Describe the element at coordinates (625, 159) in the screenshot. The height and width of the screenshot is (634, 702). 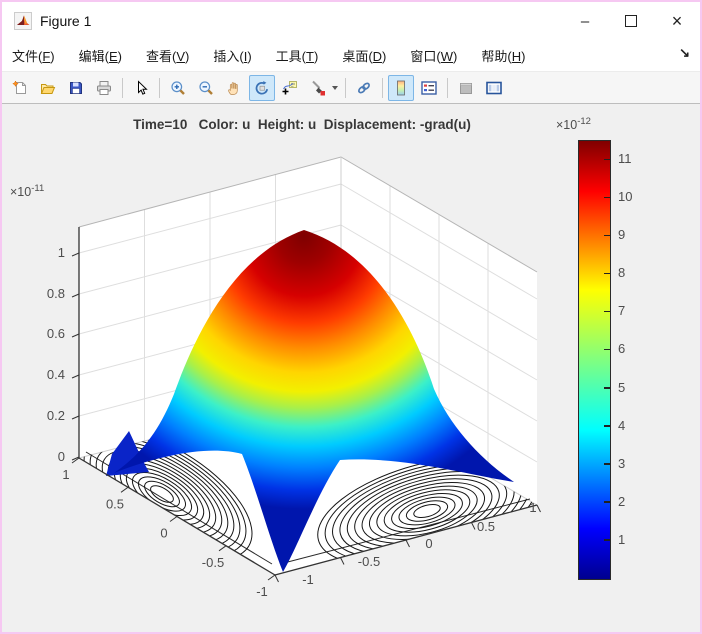
I see `colorbar-tick-label: 11` at that location.